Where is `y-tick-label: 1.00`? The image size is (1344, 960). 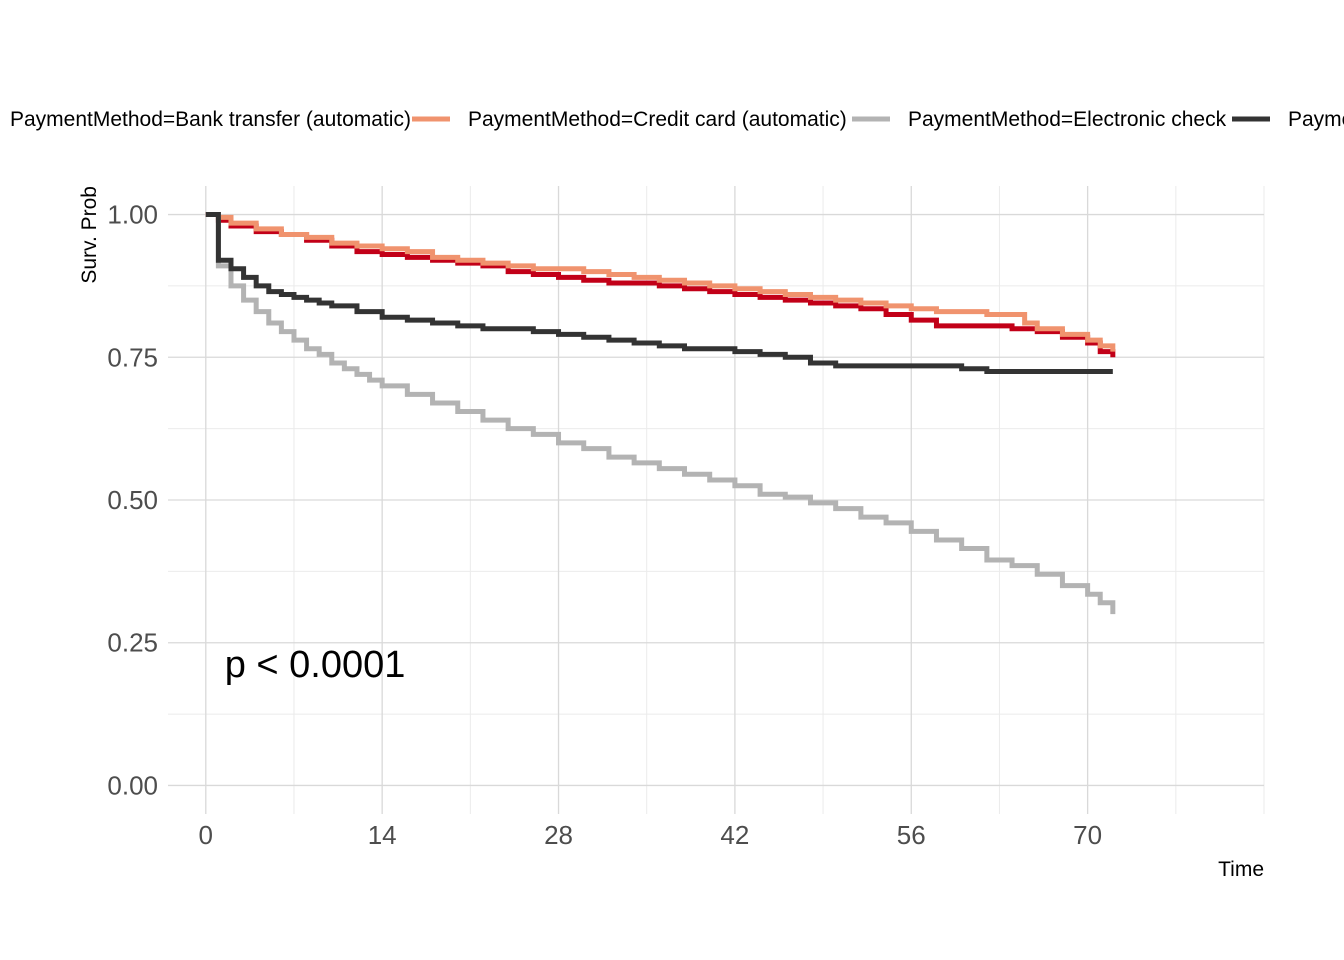
y-tick-label: 1.00 is located at coordinates (132, 215).